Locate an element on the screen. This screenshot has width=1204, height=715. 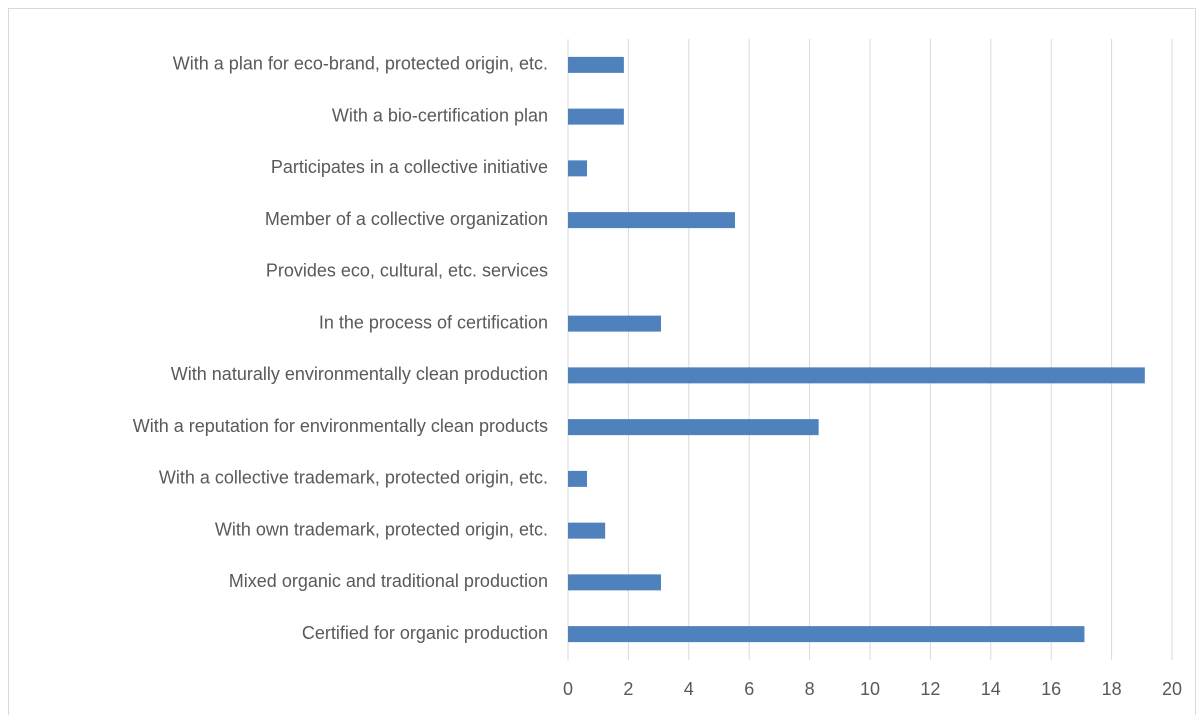
x-tick-label: 6 is located at coordinates (749, 689).